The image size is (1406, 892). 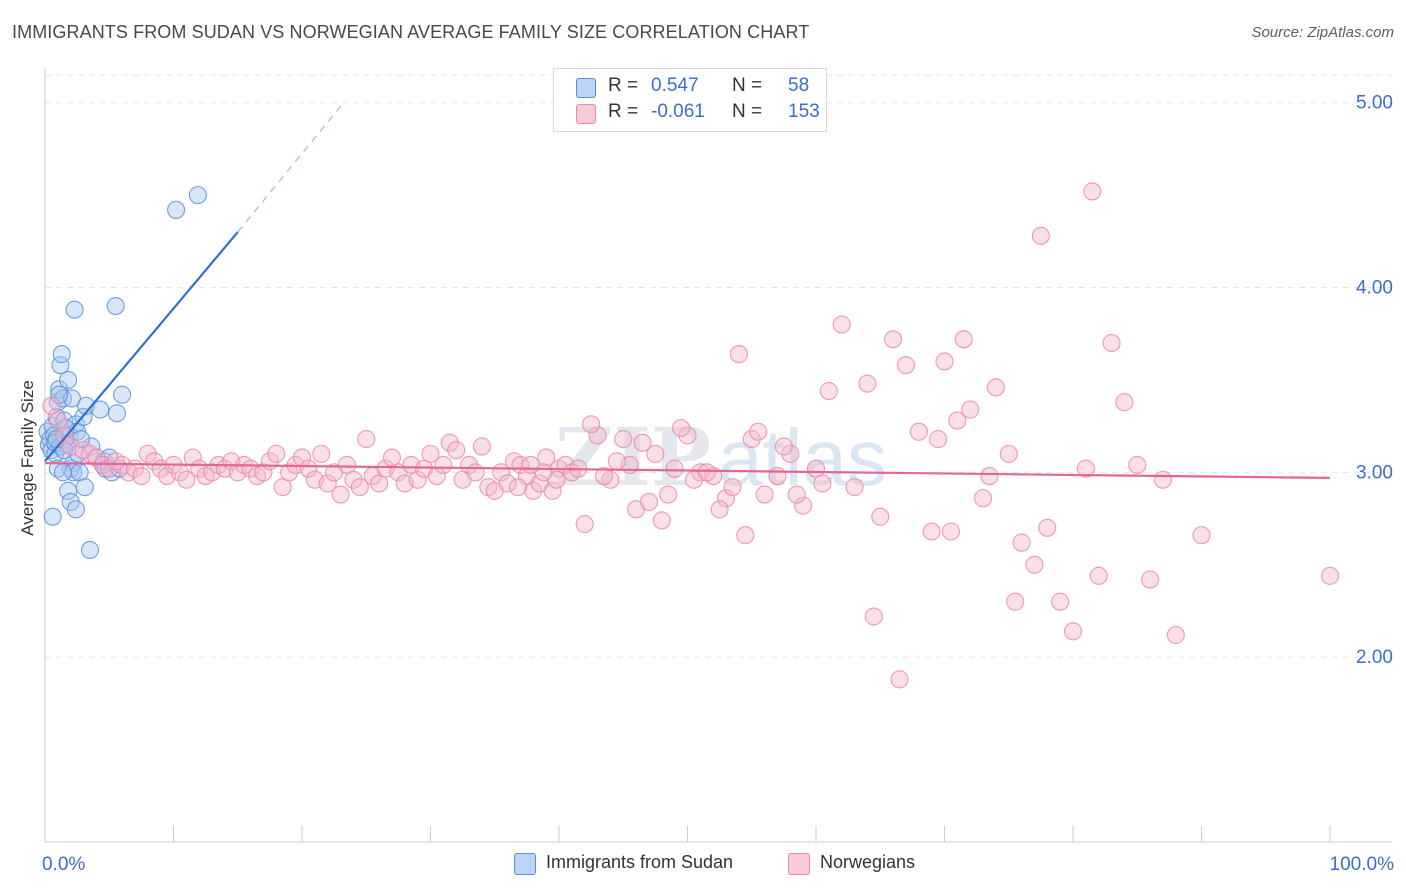 What do you see at coordinates (640, 862) in the screenshot?
I see `sudan-legend-label: Immigrants from Sudan` at bounding box center [640, 862].